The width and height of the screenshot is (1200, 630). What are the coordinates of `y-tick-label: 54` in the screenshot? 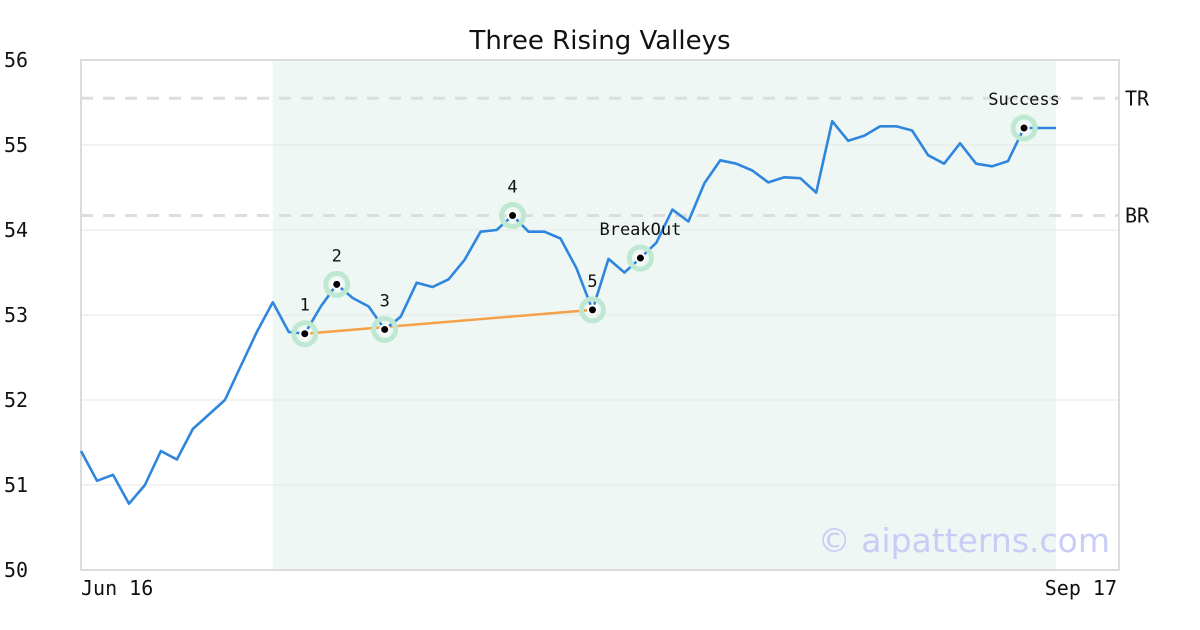 It's located at (16, 230).